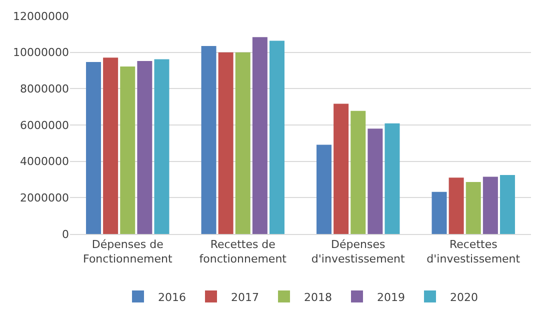 This screenshot has width=541, height=321. Describe the element at coordinates (473, 252) in the screenshot. I see `x-tick-label: Recettes d'investissement` at that location.